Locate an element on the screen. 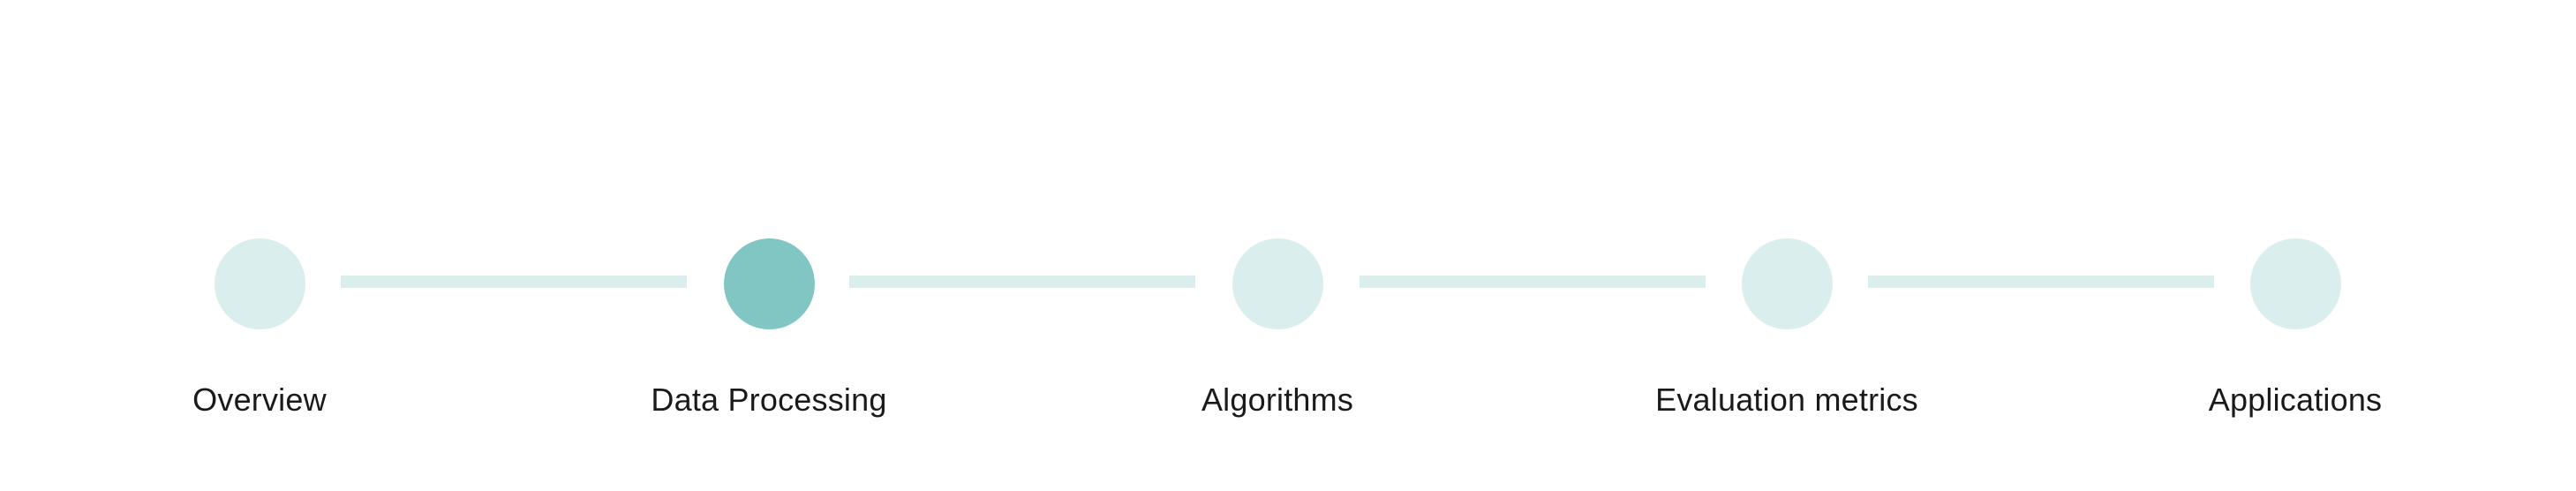 The image size is (2576, 491). step-label: Data Processing is located at coordinates (769, 399).